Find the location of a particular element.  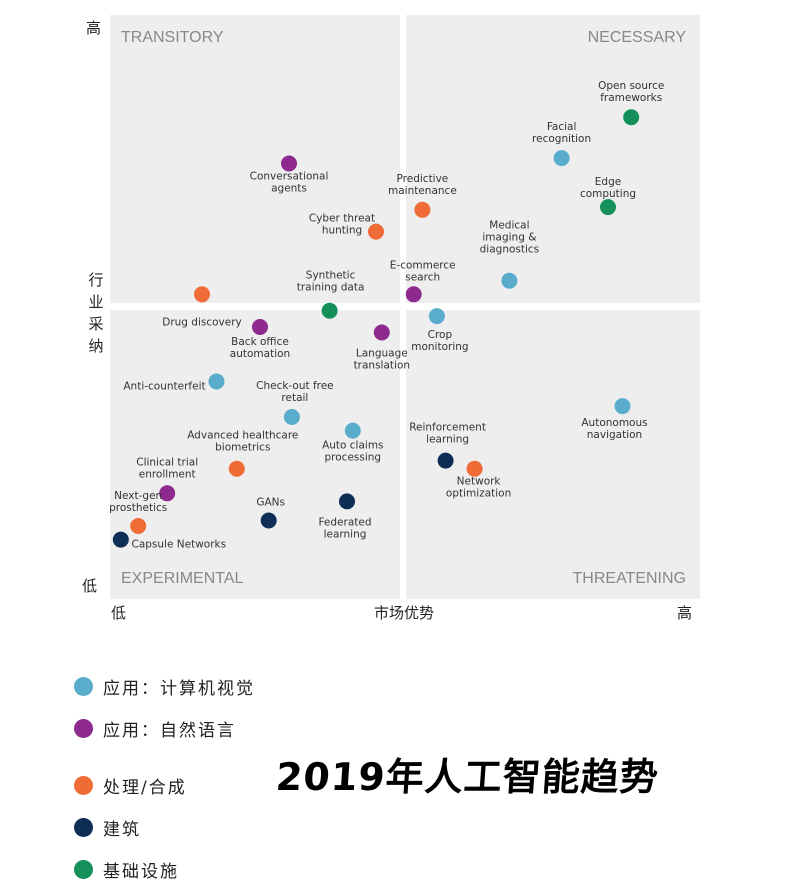

quadrant-bottom-right is located at coordinates (553, 454).